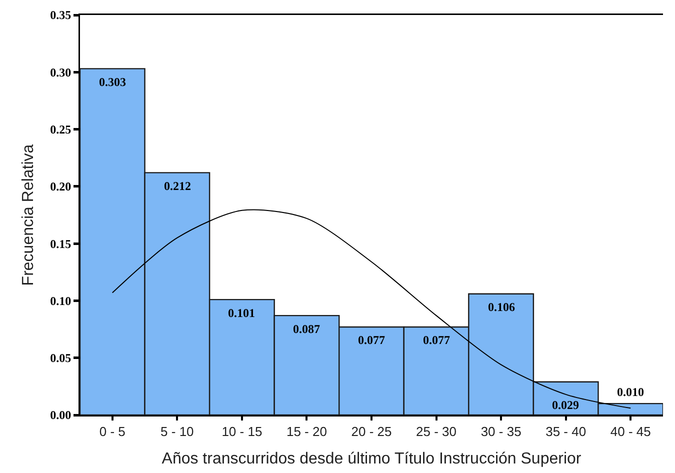 This screenshot has height=473, width=675. I want to click on y-tick-label: 0.10, so click(61, 301).